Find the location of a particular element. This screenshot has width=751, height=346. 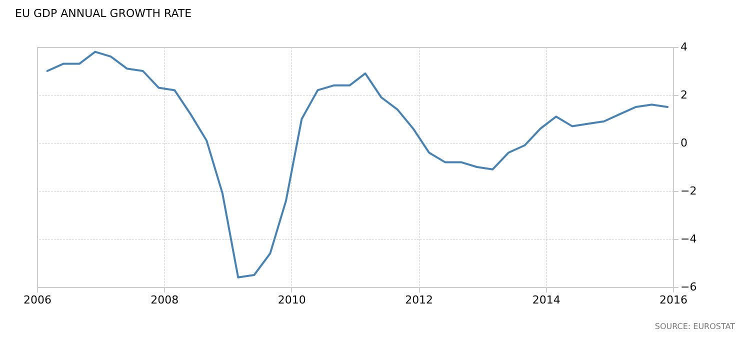

y-tick-label: 2 is located at coordinates (684, 95).